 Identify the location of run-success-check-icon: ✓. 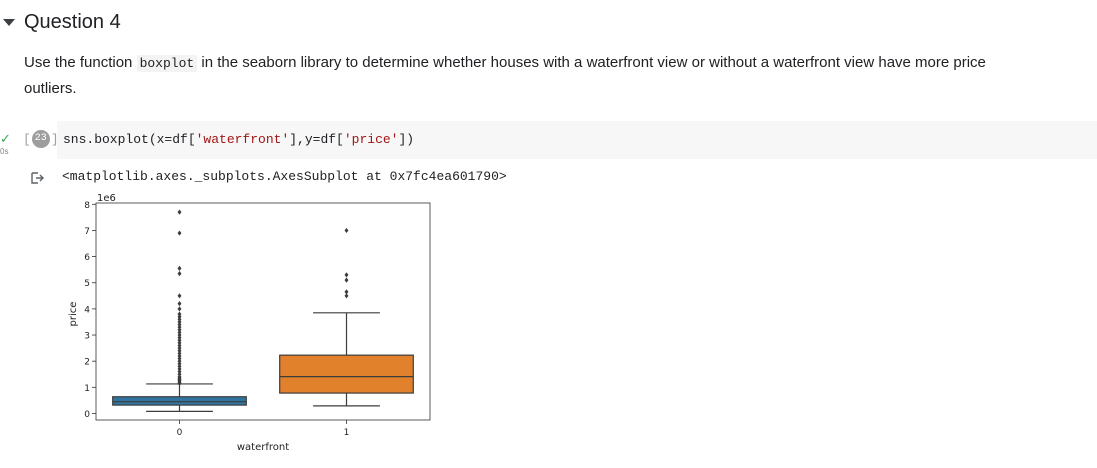
(5, 138).